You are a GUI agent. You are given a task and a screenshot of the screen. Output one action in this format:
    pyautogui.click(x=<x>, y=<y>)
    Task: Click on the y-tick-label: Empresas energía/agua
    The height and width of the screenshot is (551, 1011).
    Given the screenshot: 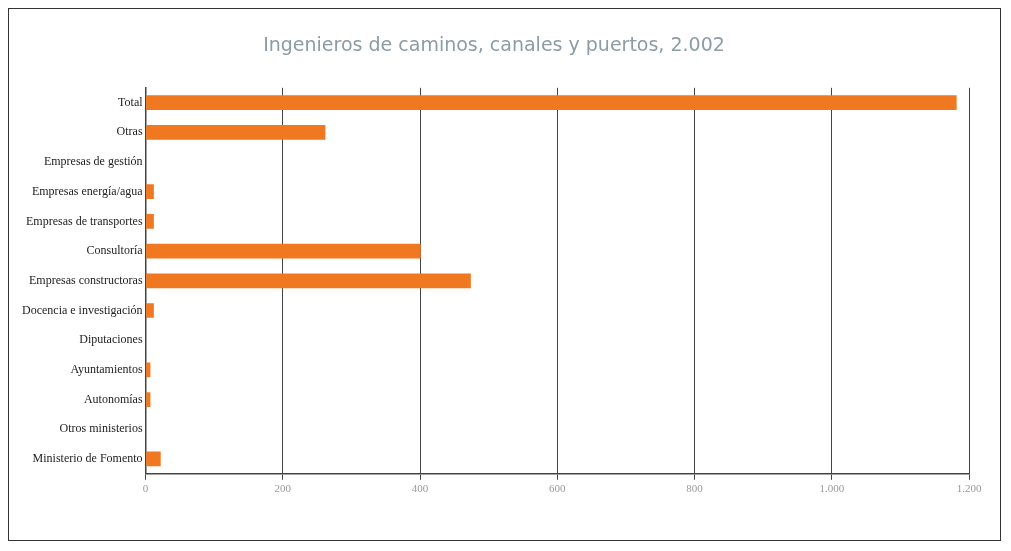 What is the action you would take?
    pyautogui.click(x=87, y=190)
    